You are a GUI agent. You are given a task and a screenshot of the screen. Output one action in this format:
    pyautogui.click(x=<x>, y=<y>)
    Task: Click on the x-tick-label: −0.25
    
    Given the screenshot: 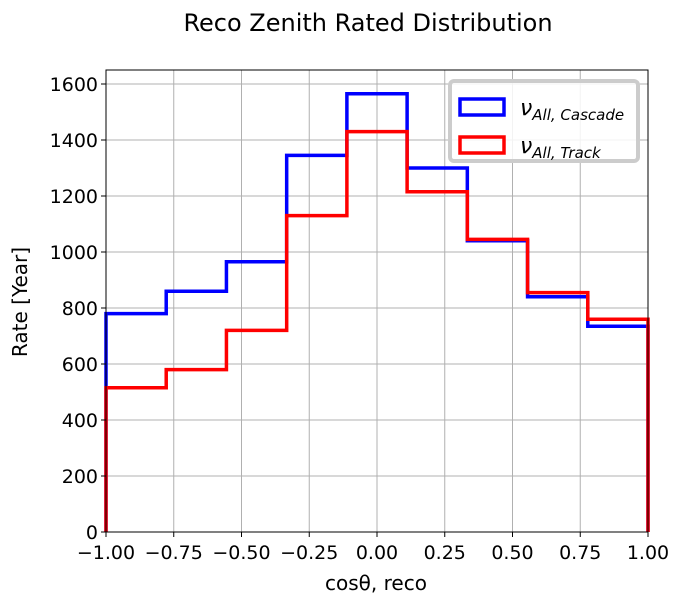 What is the action you would take?
    pyautogui.click(x=309, y=553)
    